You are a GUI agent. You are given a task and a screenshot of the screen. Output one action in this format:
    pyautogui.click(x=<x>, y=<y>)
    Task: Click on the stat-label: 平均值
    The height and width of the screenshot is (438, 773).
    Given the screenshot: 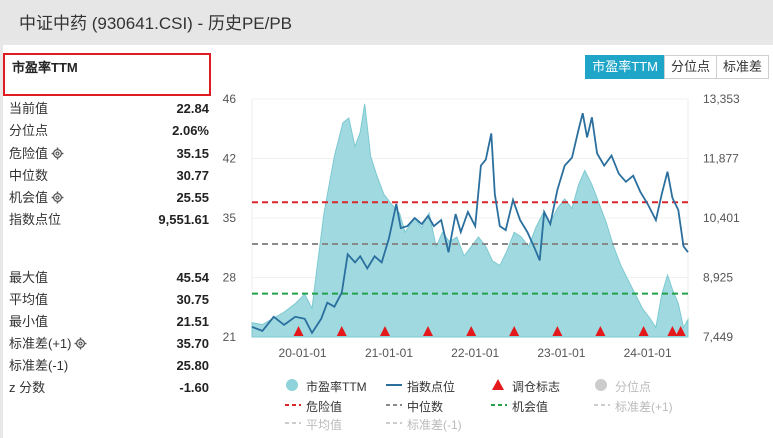 What is the action you would take?
    pyautogui.click(x=29, y=299)
    